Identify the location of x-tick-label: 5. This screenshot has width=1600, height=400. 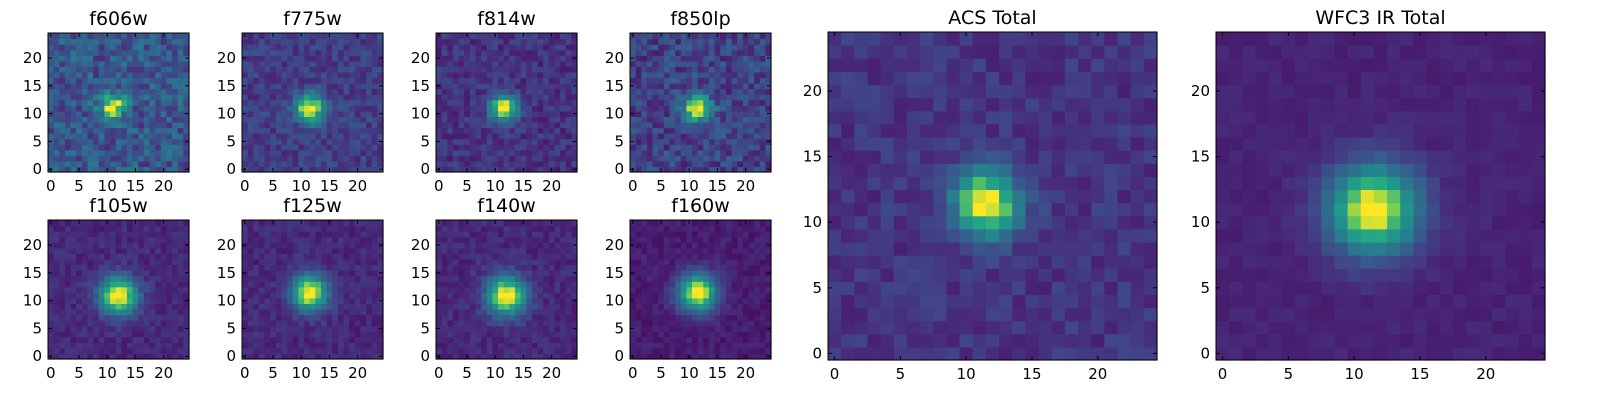
(79, 373).